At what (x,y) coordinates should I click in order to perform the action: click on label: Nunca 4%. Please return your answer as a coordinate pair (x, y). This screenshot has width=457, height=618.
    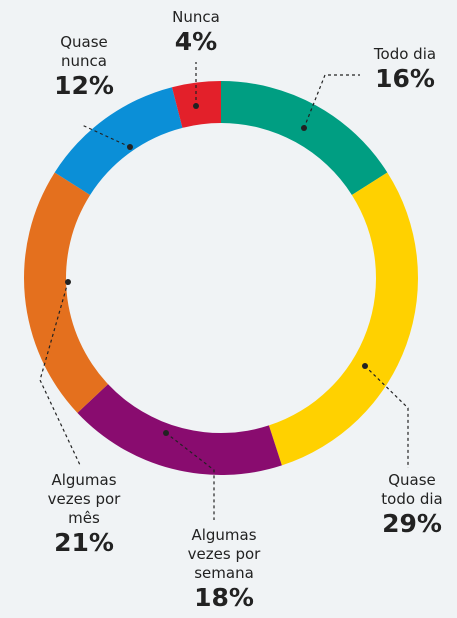
    Looking at the image, I should click on (196, 32).